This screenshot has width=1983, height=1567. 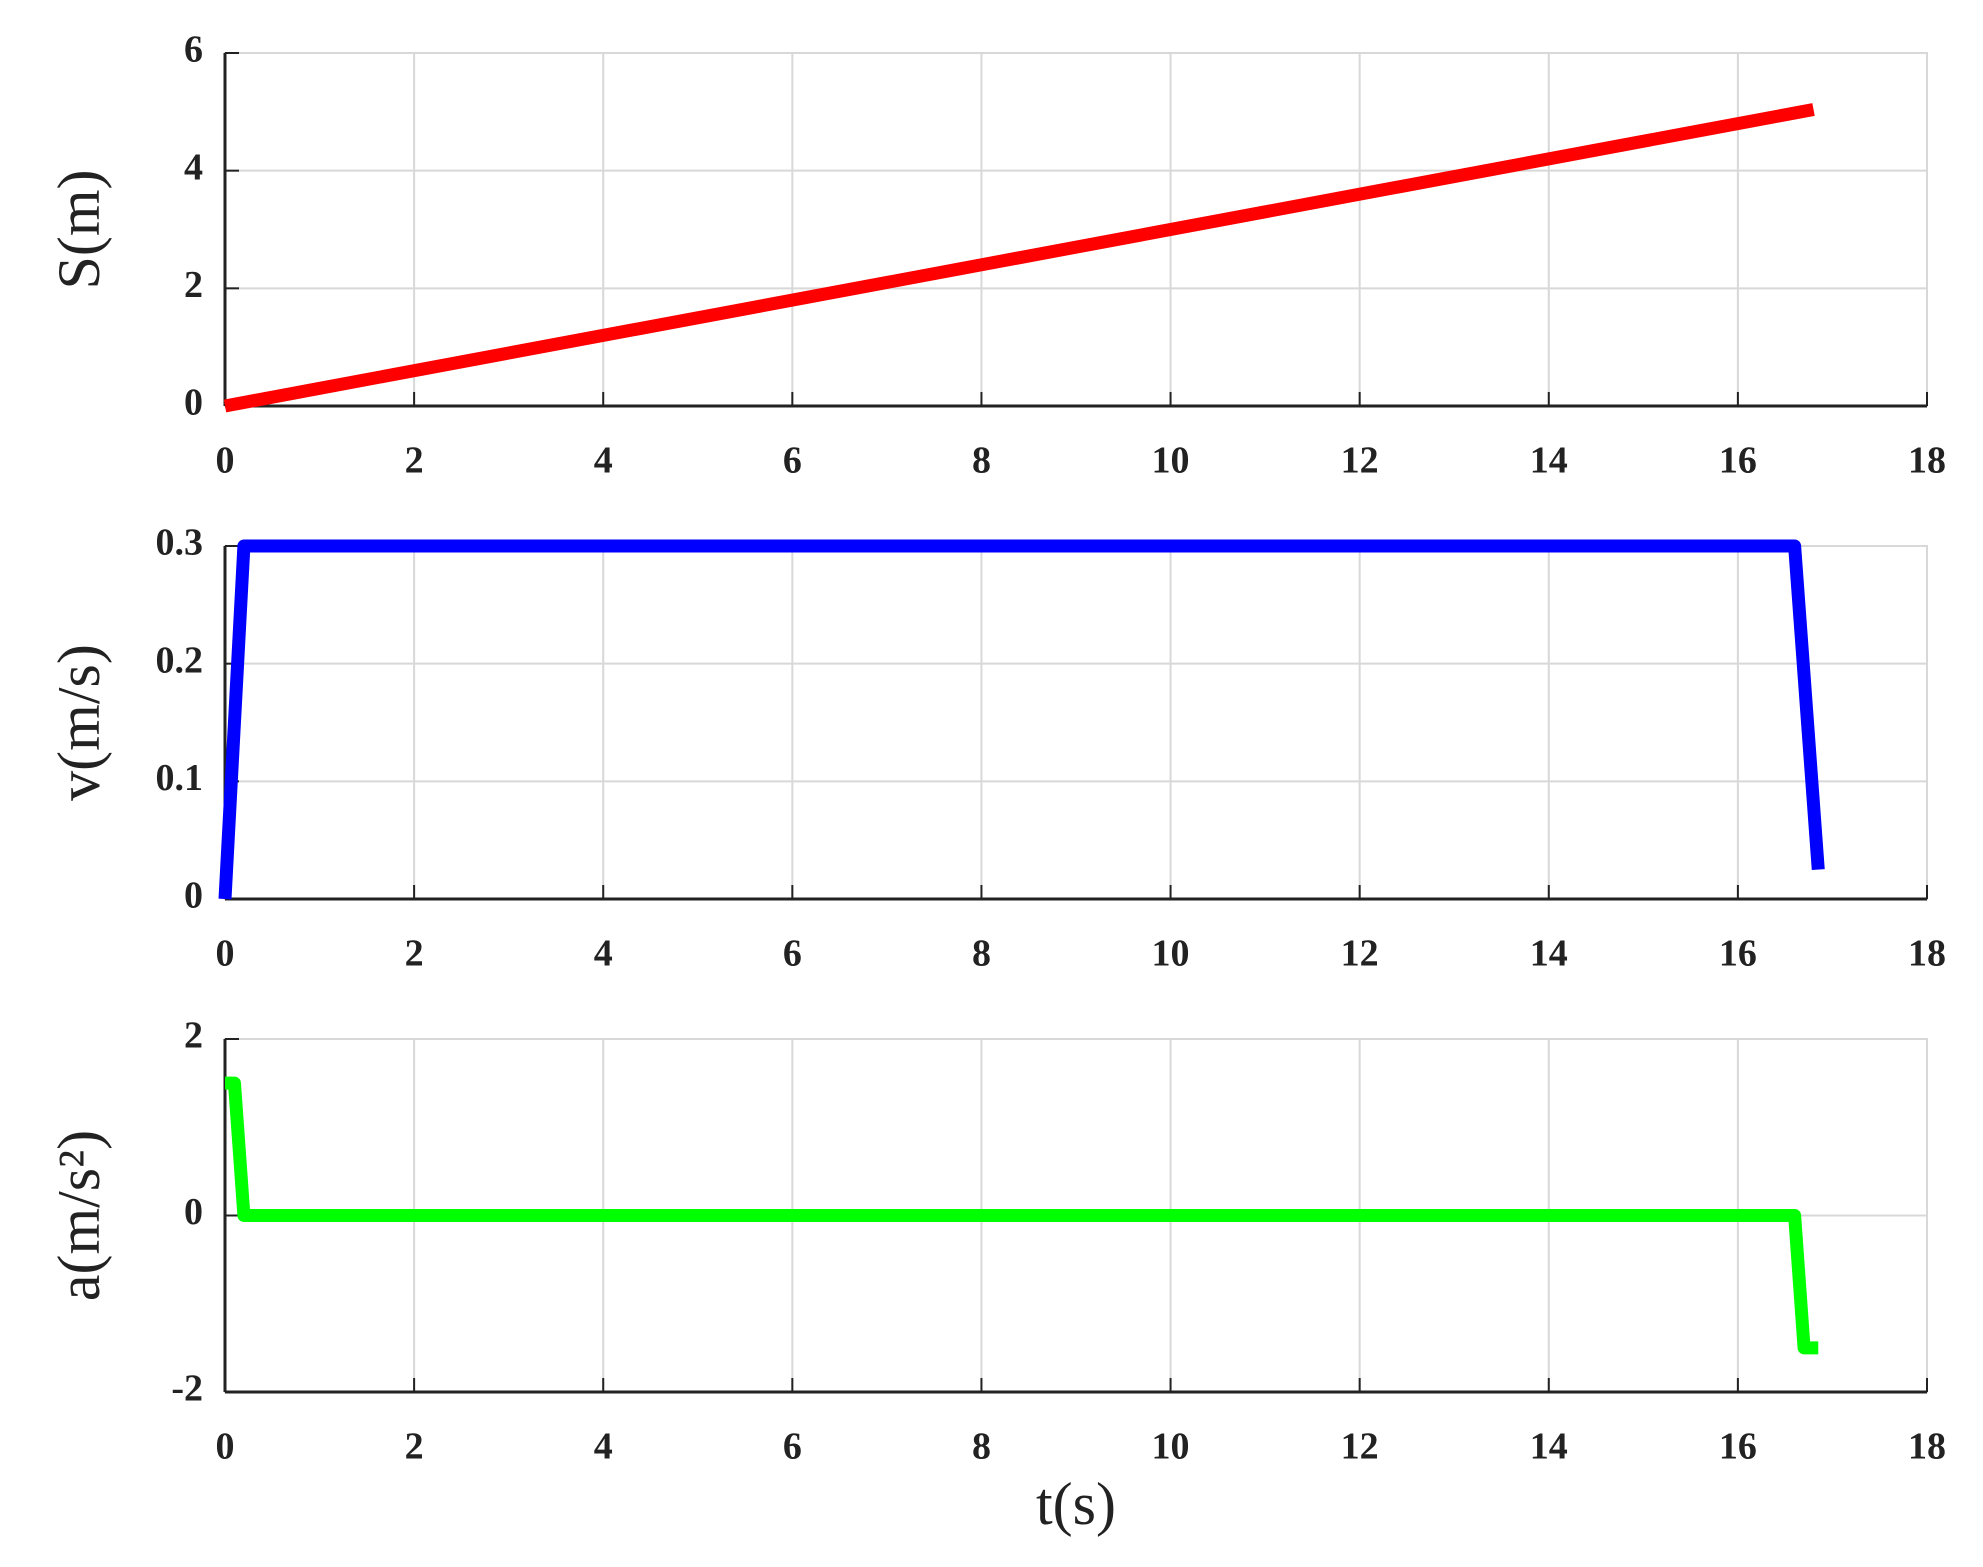 I want to click on x-axis-label: t(s), so click(x=1076, y=1504).